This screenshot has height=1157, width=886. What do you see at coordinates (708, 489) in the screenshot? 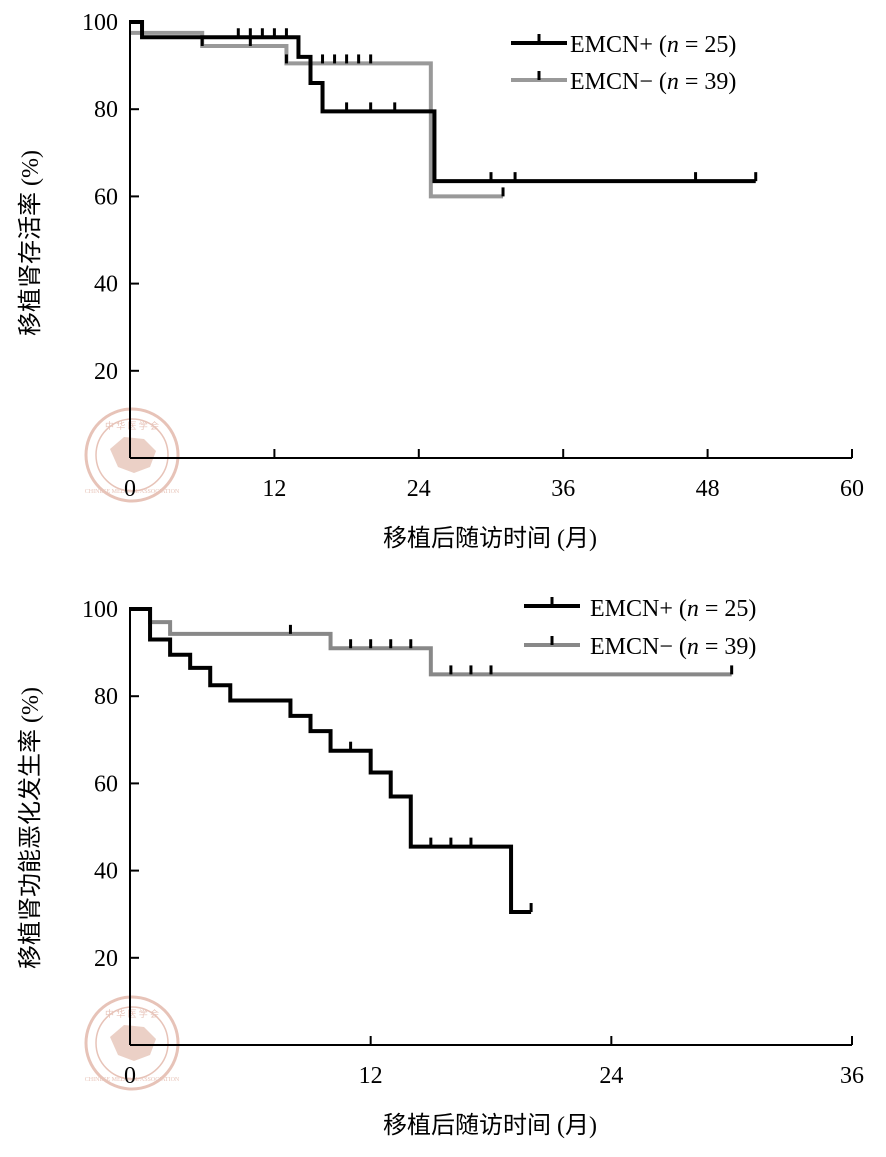
I see `x-tick-label: 48` at bounding box center [708, 489].